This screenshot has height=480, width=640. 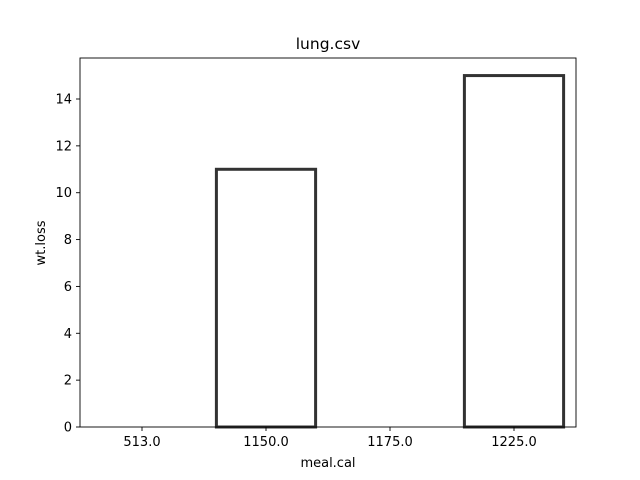 I want to click on bar-1150.0, so click(x=266, y=298).